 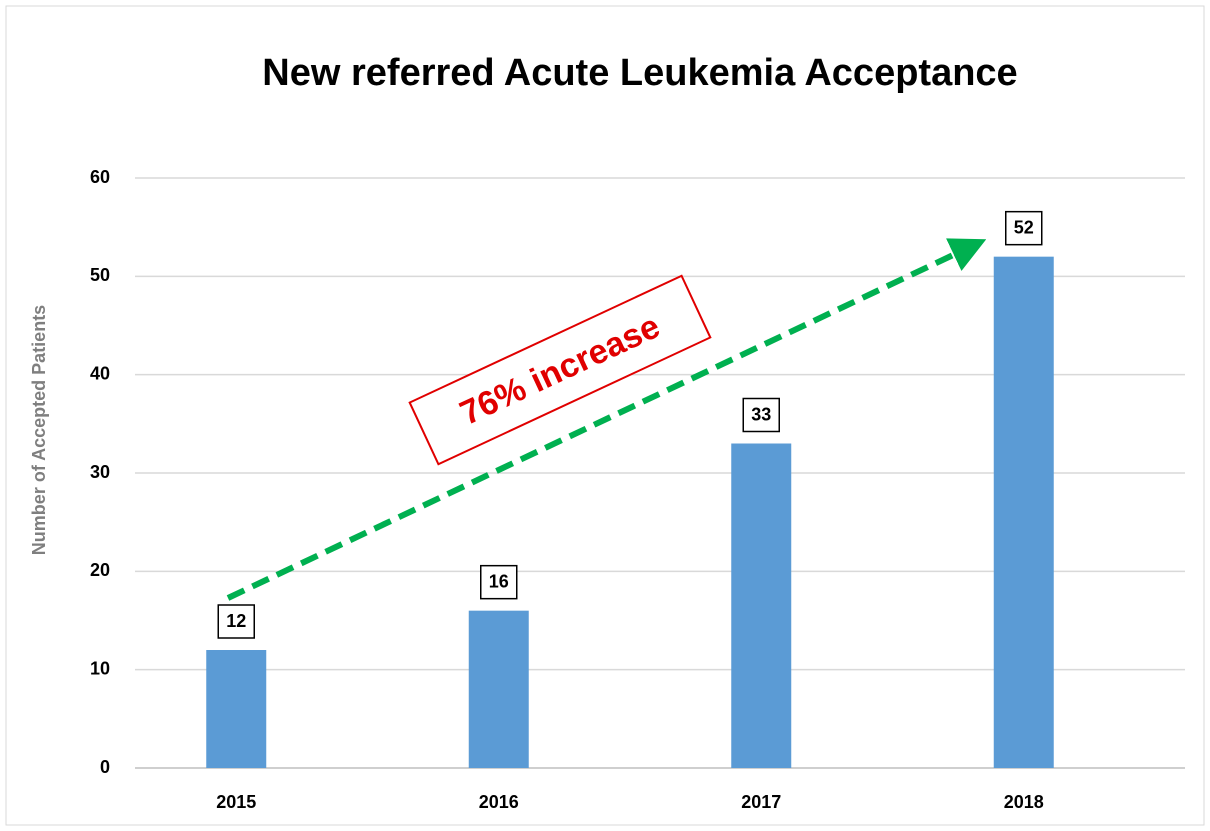 What do you see at coordinates (39, 430) in the screenshot?
I see `y-axis-label: Number of Accepted Patients` at bounding box center [39, 430].